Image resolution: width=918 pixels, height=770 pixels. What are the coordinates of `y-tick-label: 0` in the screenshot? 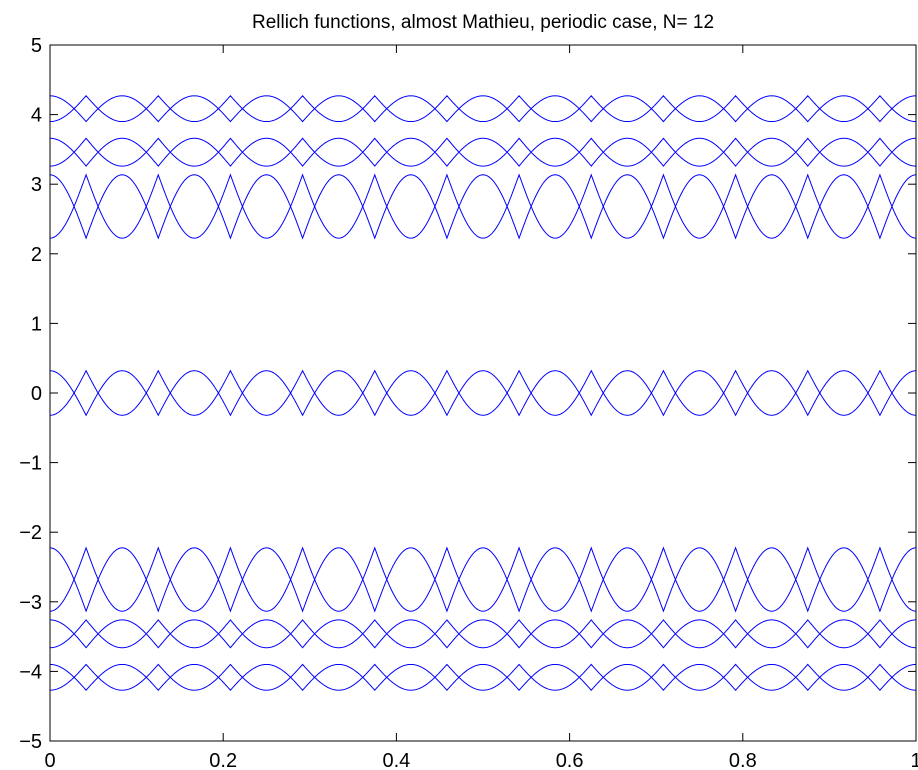 It's located at (36, 394).